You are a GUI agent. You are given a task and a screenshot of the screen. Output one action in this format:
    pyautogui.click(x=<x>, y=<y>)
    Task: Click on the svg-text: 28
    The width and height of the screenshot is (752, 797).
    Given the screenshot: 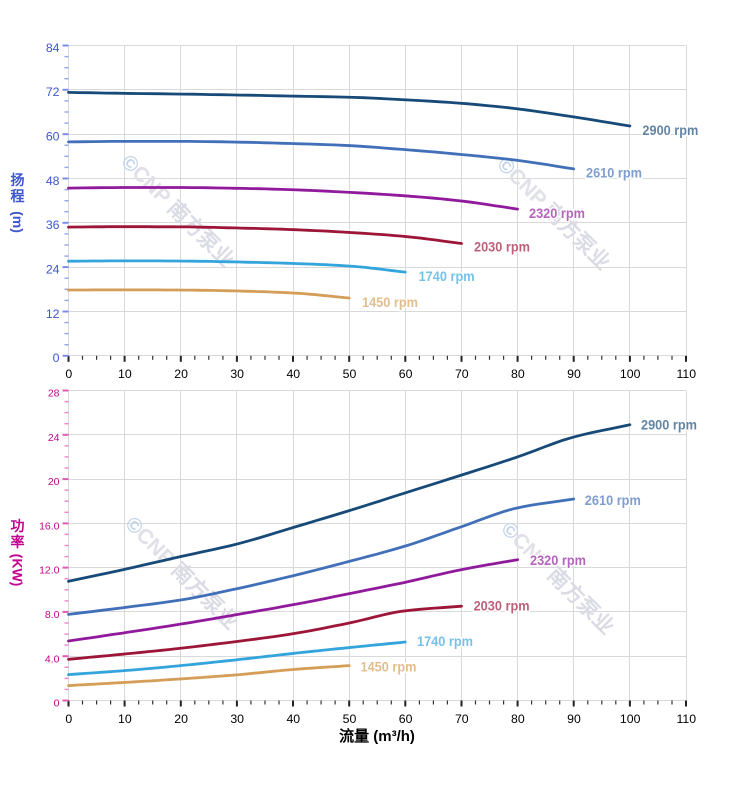 What is the action you would take?
    pyautogui.click(x=54, y=394)
    